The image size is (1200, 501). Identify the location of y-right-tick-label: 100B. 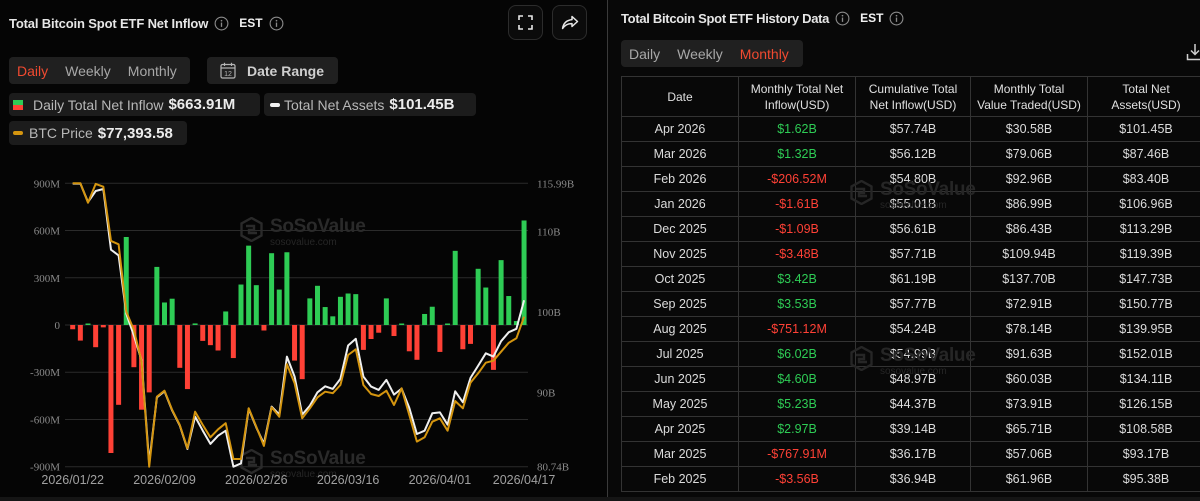
(549, 313).